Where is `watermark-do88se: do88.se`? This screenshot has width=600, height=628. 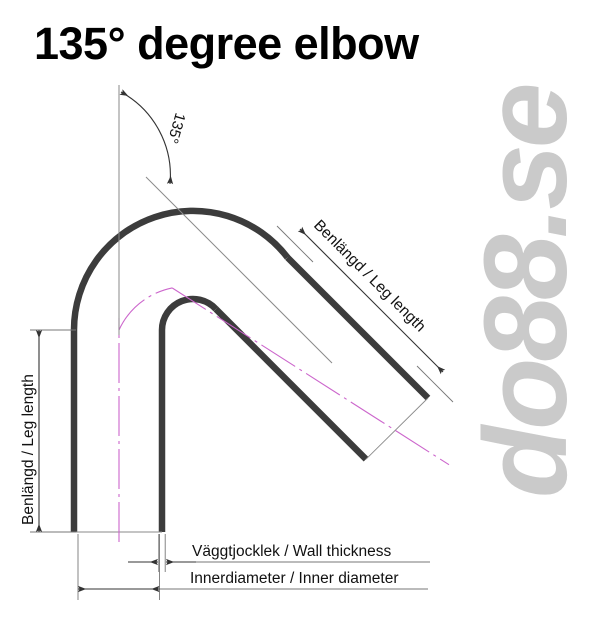 watermark-do88se: do88.se is located at coordinates (526, 291).